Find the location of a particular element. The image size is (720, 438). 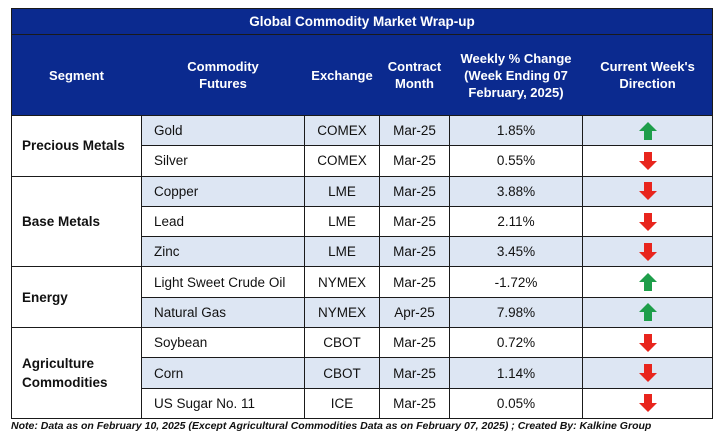

segment-label-line: Commodities is located at coordinates (65, 383).